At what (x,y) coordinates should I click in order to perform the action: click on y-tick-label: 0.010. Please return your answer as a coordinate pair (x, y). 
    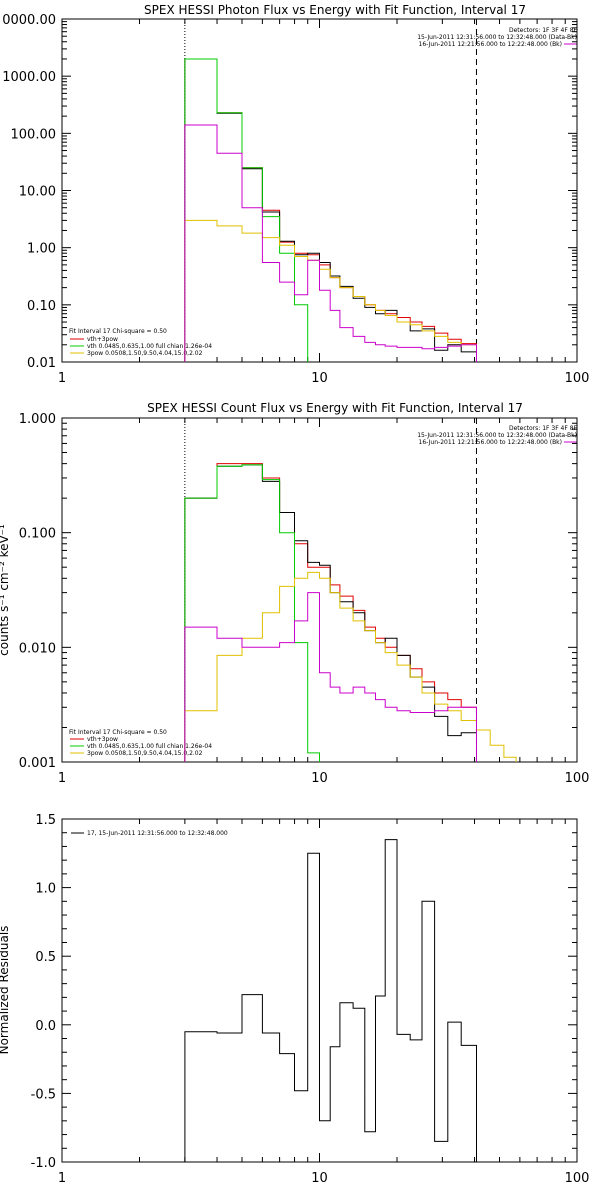
    Looking at the image, I should click on (37, 648).